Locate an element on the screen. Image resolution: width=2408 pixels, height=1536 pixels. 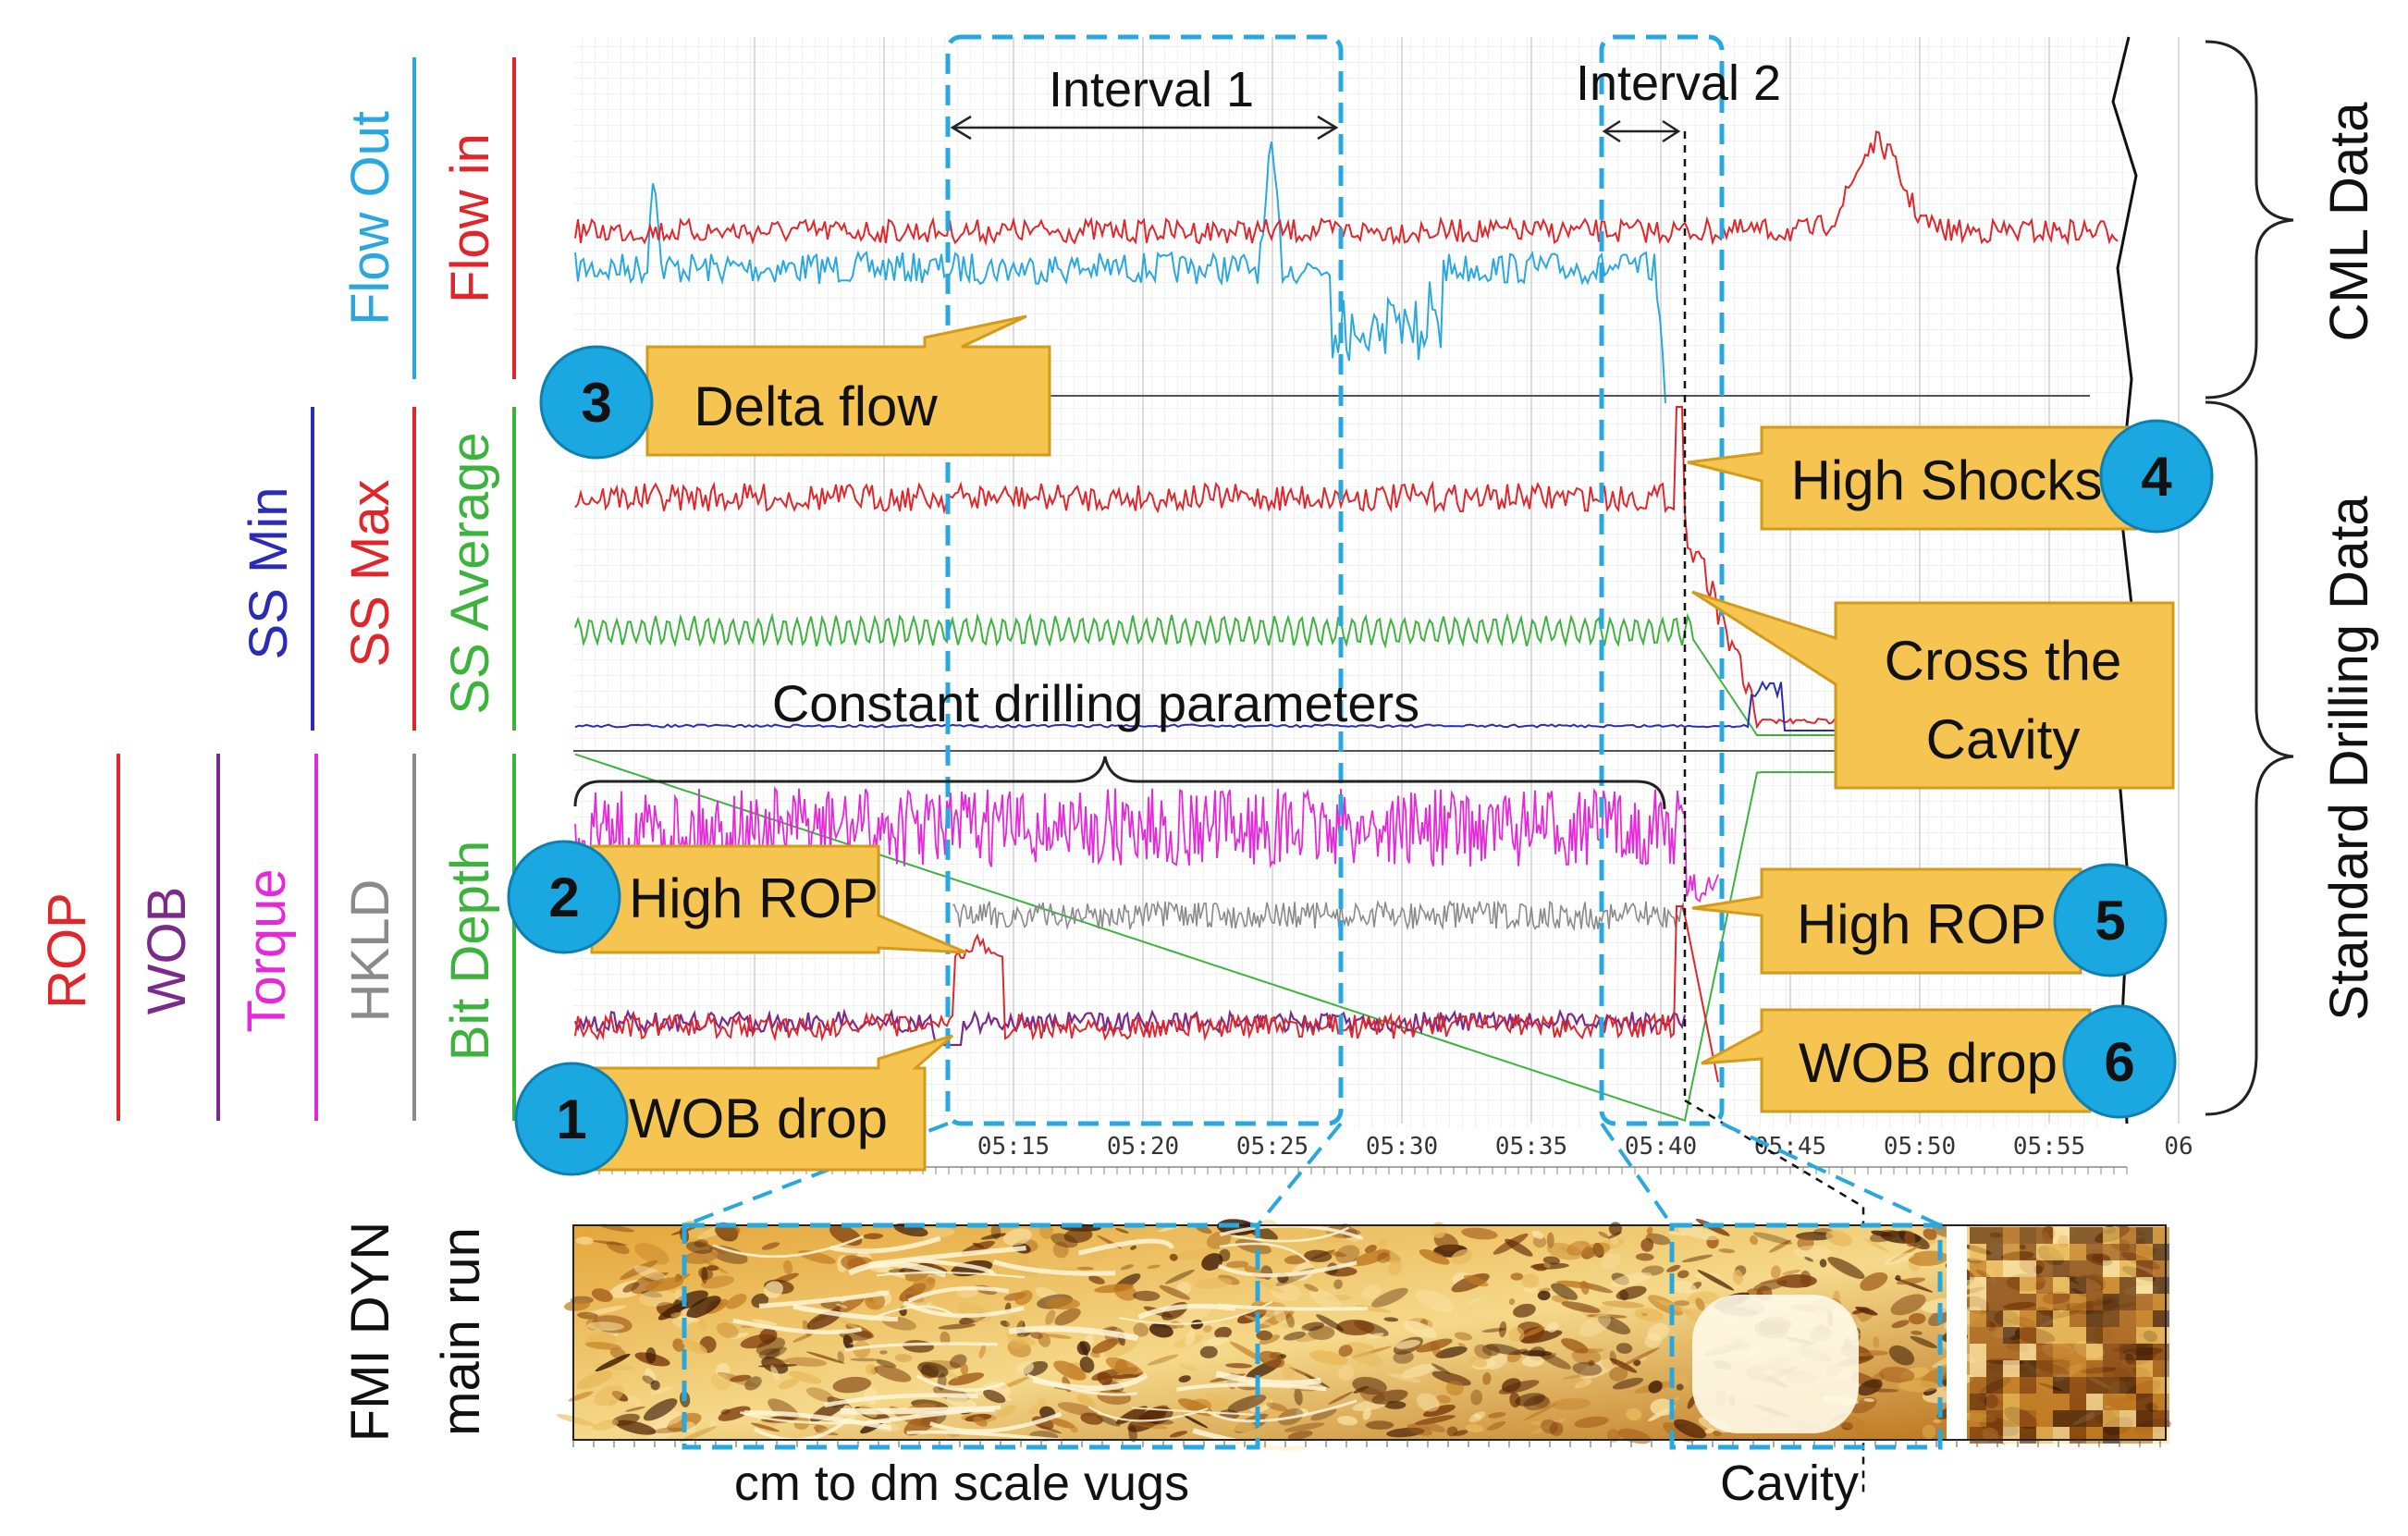
torque-line is located at coordinates (1146, 844).